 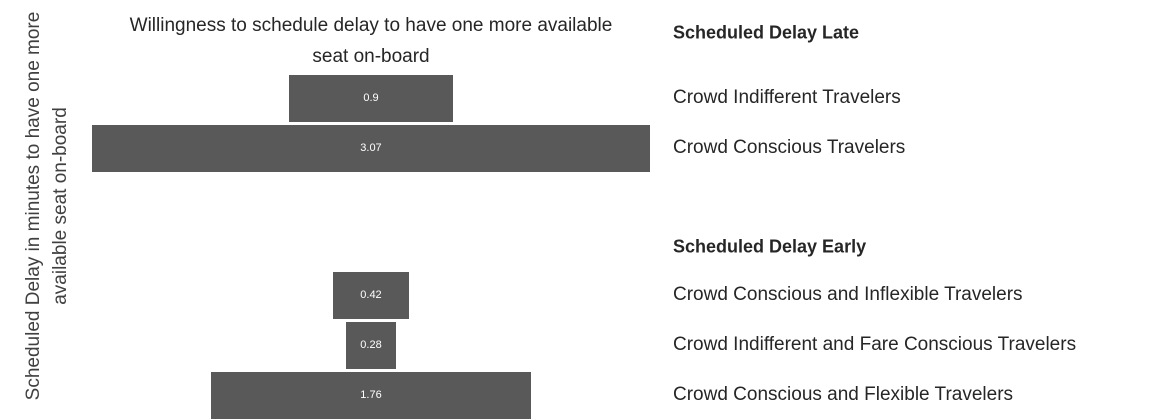 I want to click on bar: 0.28, so click(x=371, y=345).